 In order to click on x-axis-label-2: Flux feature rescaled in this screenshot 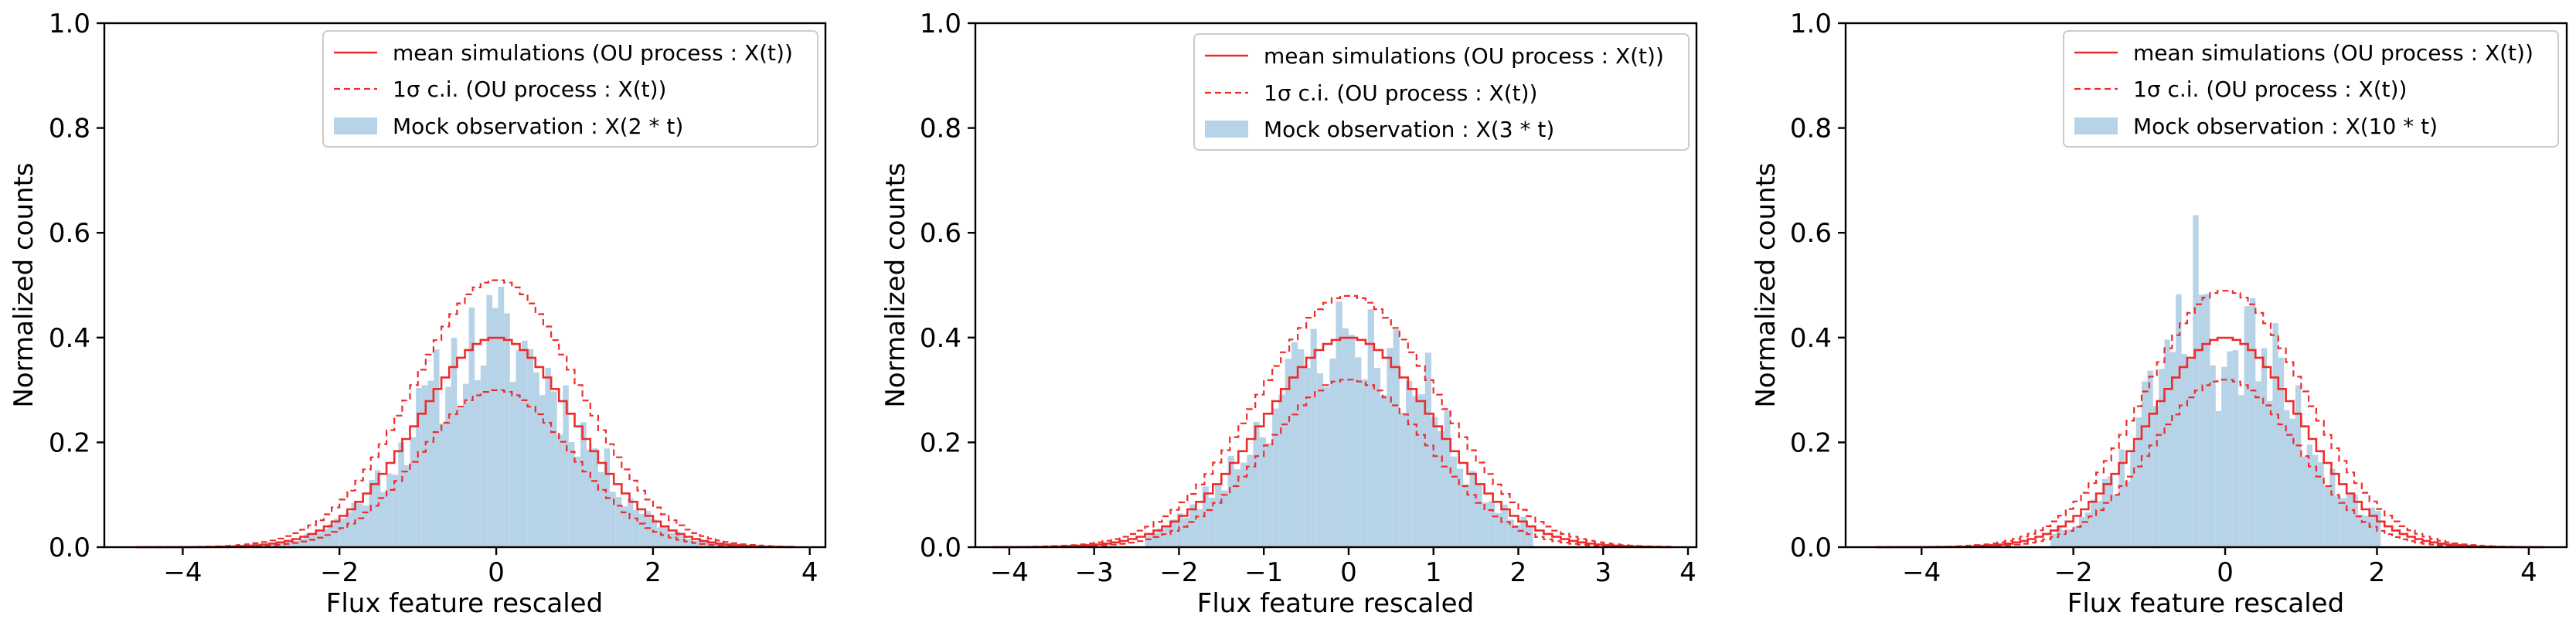, I will do `click(1335, 603)`.